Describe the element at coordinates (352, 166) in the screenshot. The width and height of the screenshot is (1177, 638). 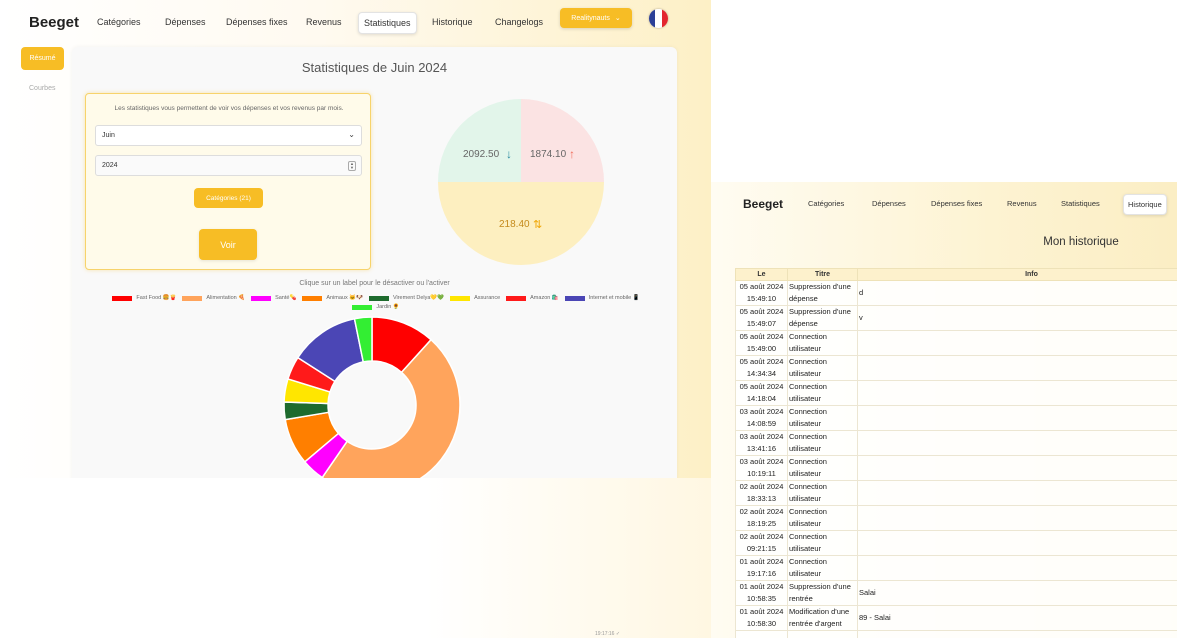
I see `spinner-icon: ▲ ▼` at that location.